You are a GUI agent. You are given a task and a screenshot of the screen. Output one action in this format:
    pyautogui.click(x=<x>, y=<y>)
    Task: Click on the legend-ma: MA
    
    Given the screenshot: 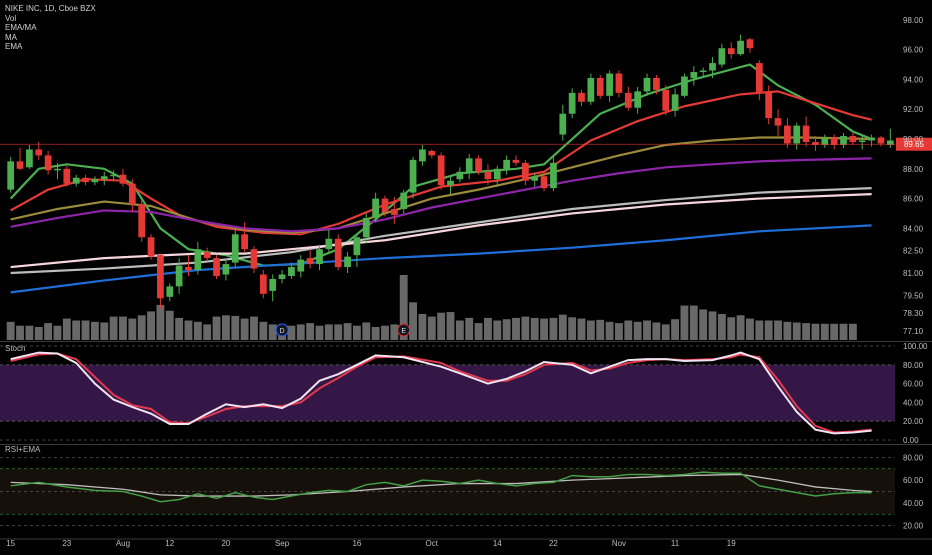 What is the action you would take?
    pyautogui.click(x=11, y=37)
    